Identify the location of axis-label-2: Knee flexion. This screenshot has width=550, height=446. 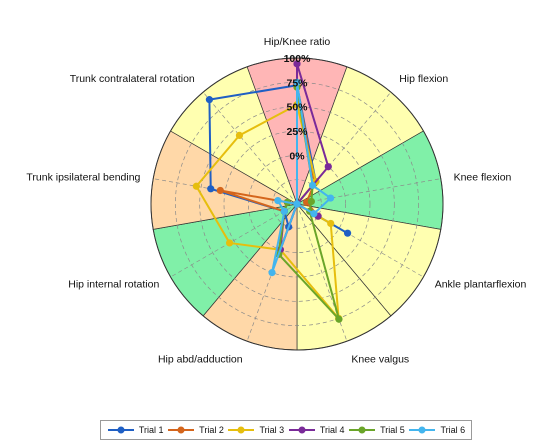
(483, 177).